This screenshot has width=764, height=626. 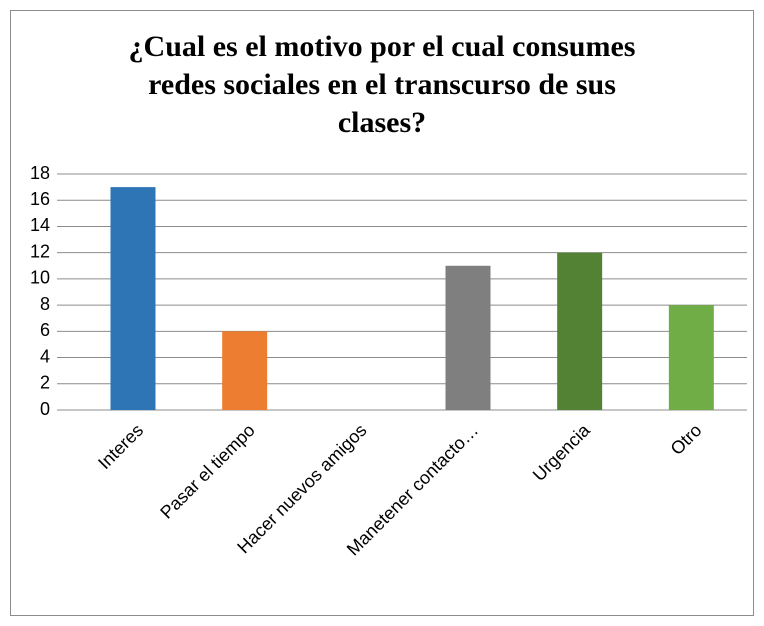 What do you see at coordinates (45, 304) in the screenshot?
I see `y-tick-label: 8` at bounding box center [45, 304].